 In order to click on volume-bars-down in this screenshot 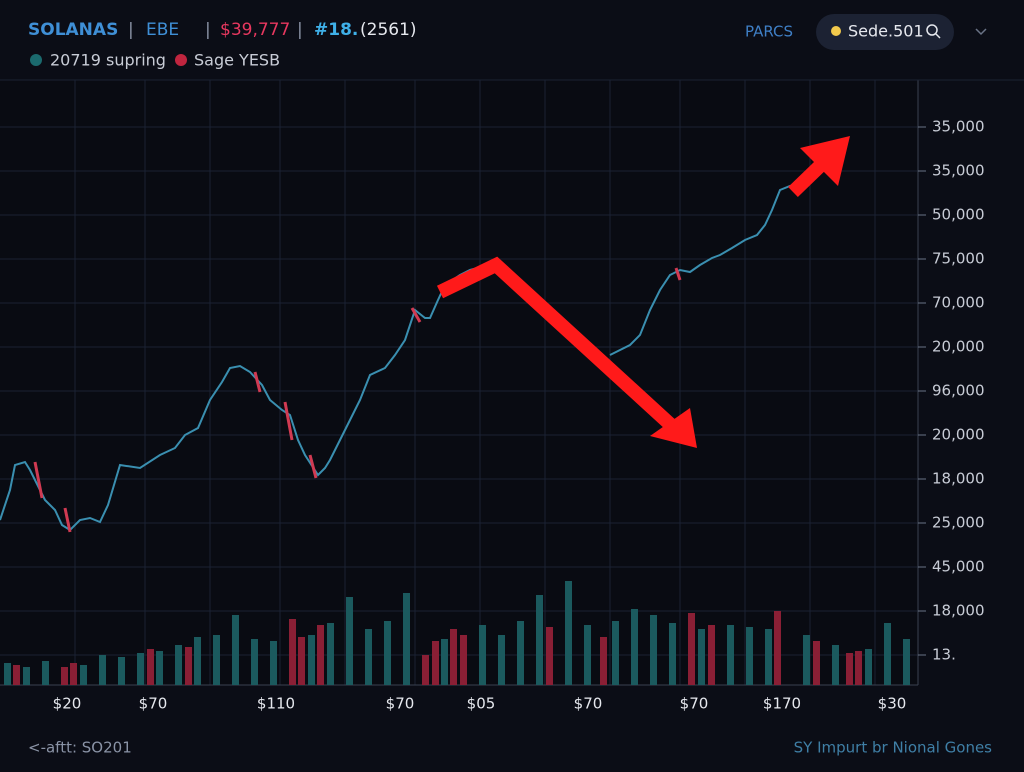, I will do `click(437, 648)`.